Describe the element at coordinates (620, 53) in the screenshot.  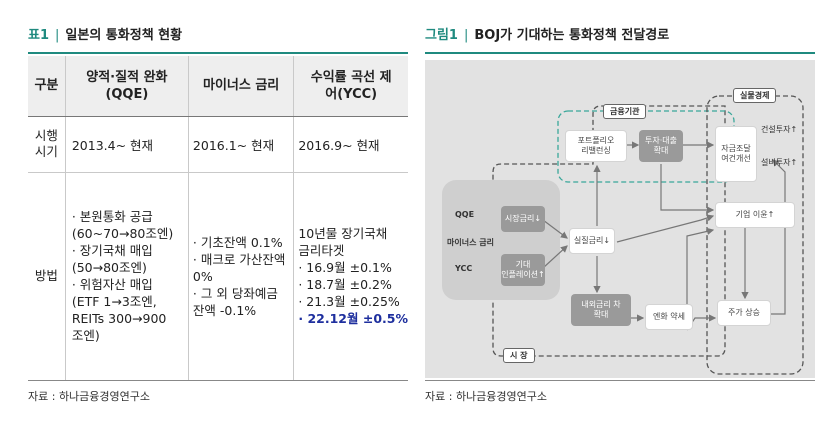
I see `figure-top-rule` at that location.